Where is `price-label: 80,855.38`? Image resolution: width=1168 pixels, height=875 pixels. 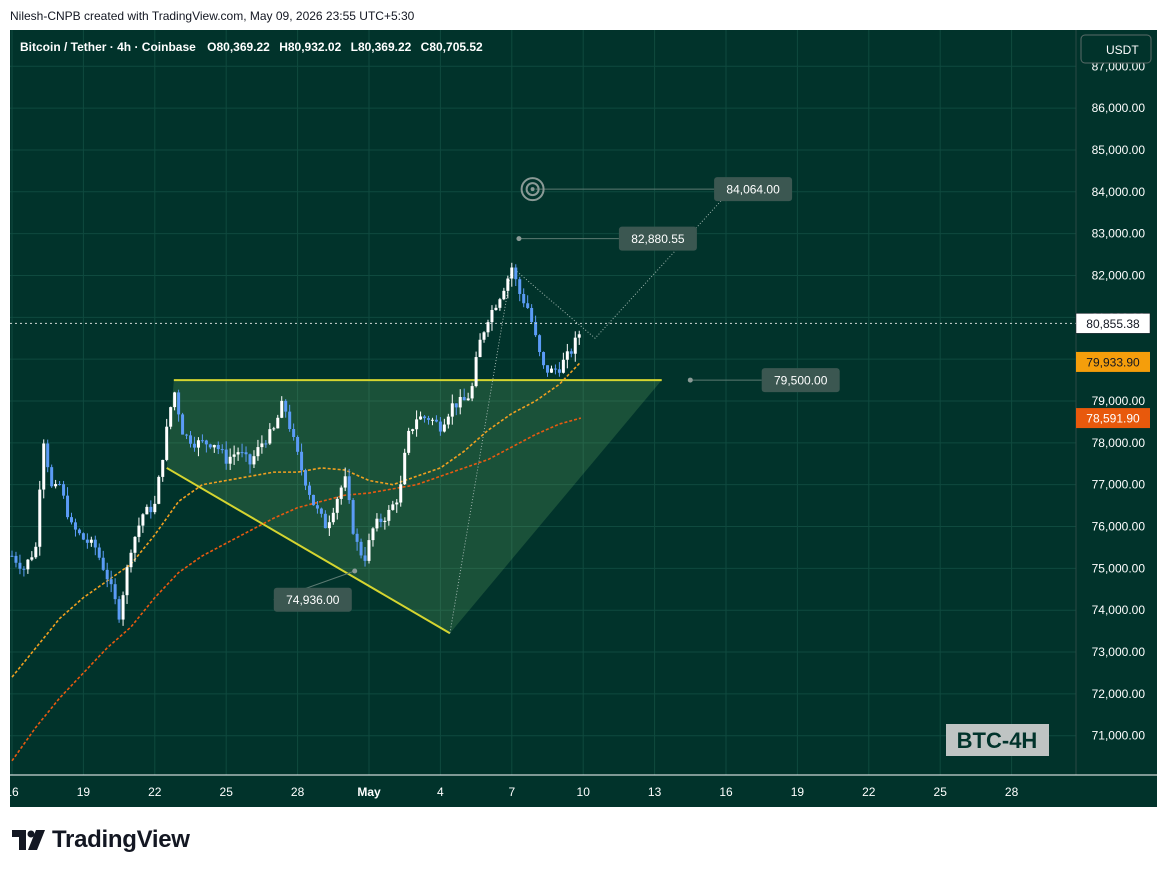 price-label: 80,855.38 is located at coordinates (1113, 324).